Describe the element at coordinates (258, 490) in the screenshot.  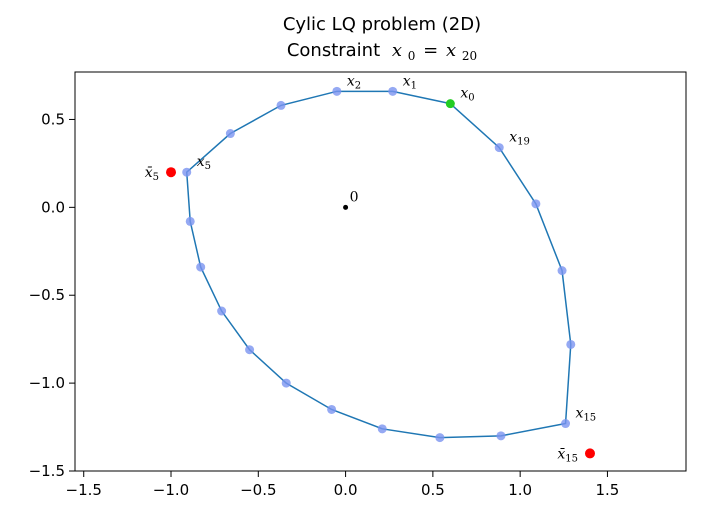
I see `x-tick-label: −0.5` at that location.